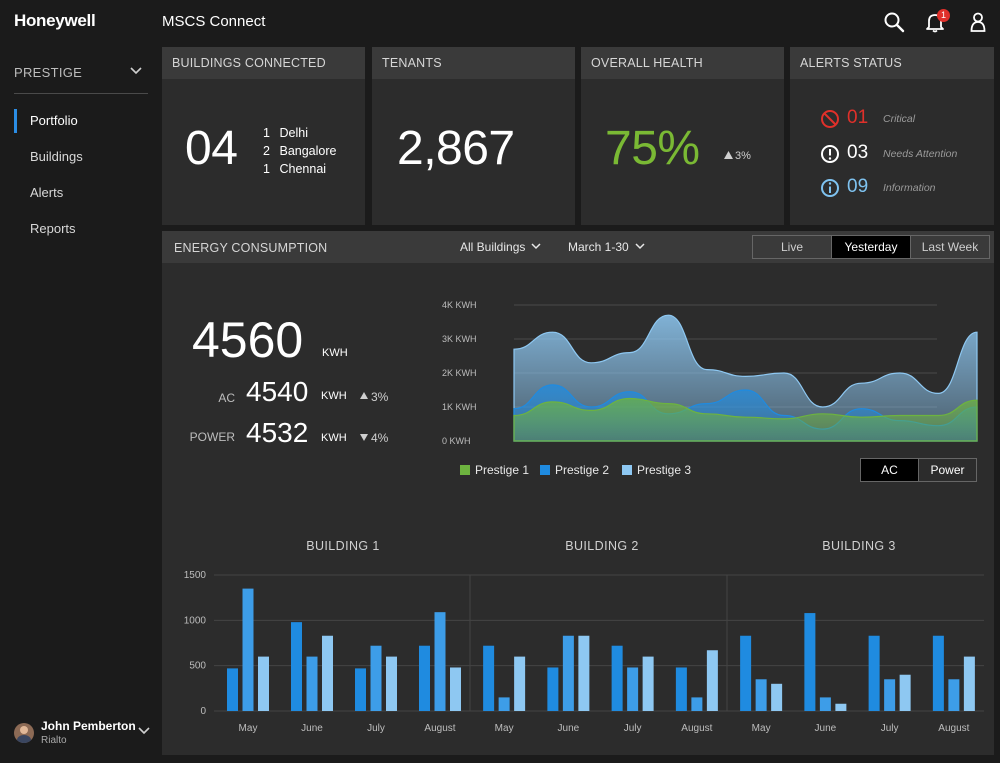 This screenshot has height=763, width=1000. What do you see at coordinates (606, 247) in the screenshot?
I see `date-filter-dropdown: March 1-30` at bounding box center [606, 247].